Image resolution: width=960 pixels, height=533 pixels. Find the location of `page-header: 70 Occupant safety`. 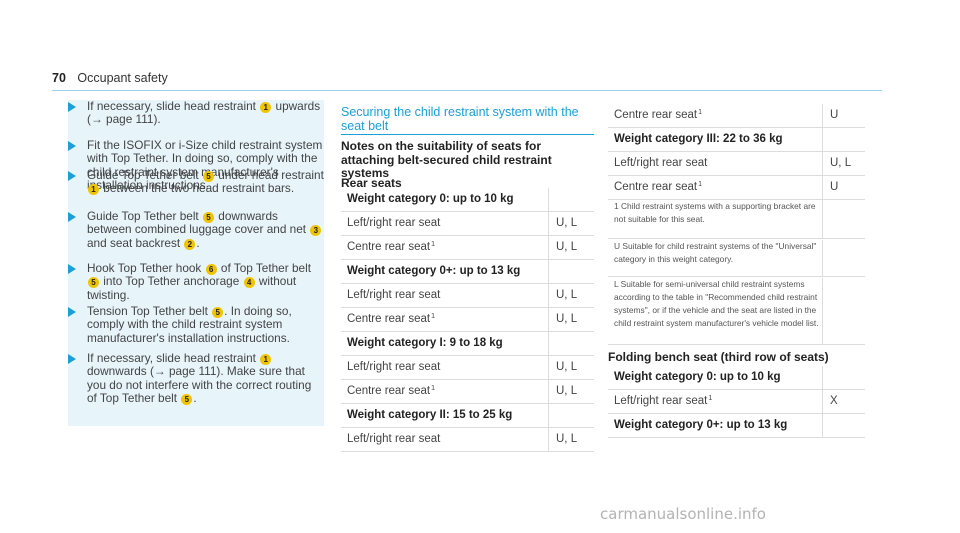

page-header: 70 Occupant safety is located at coordinates (110, 78).